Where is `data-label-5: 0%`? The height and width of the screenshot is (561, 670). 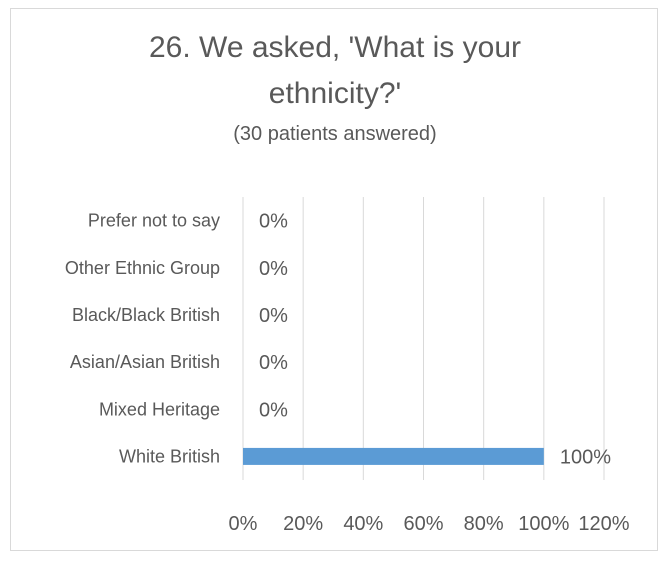 data-label-5: 0% is located at coordinates (273, 222).